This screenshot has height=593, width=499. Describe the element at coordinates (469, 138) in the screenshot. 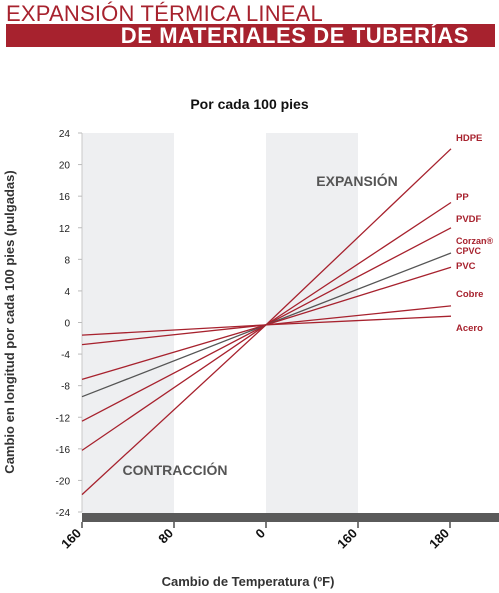

I see `series-label: HDPE` at that location.